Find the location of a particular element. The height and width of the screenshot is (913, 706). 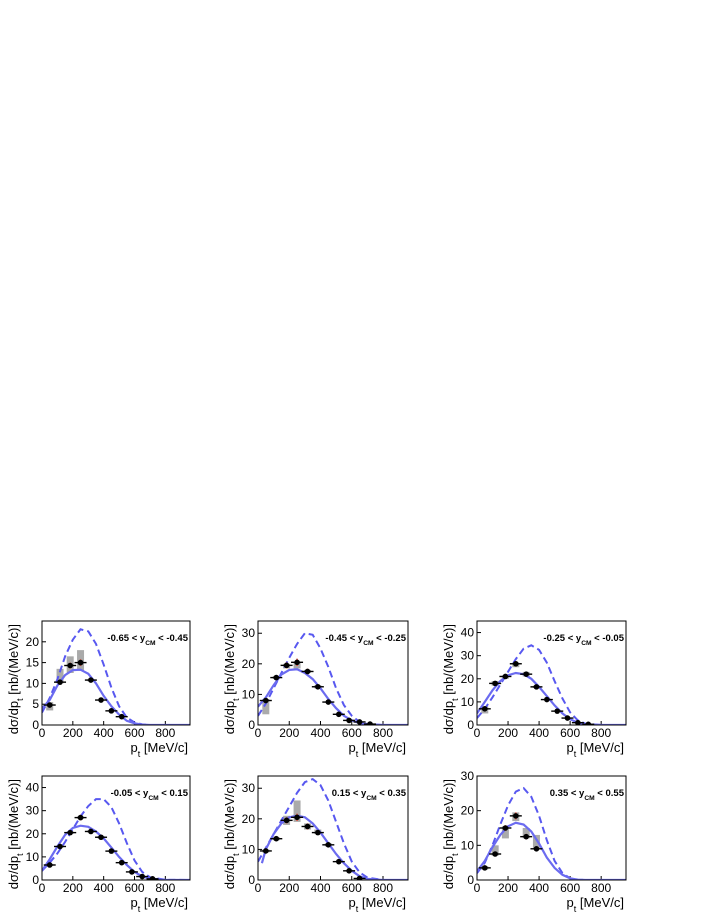

rapidity-range-label: -0.05 < yCM < 0.15 is located at coordinates (150, 795).